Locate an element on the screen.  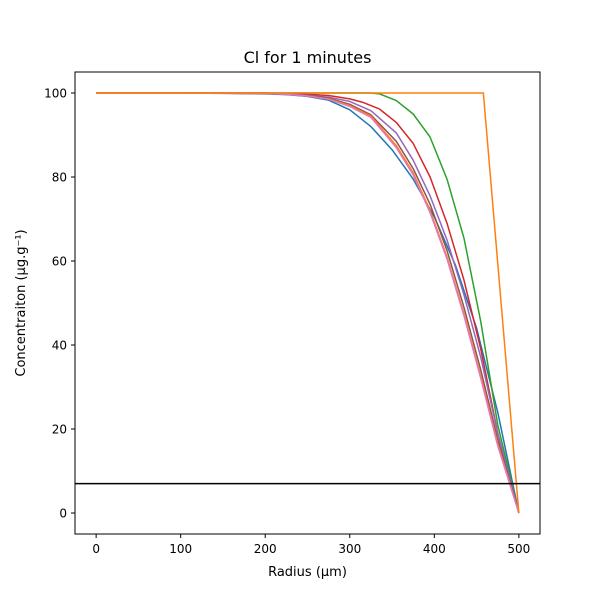
x-axis-label: Radius (μm) is located at coordinates (307, 572).